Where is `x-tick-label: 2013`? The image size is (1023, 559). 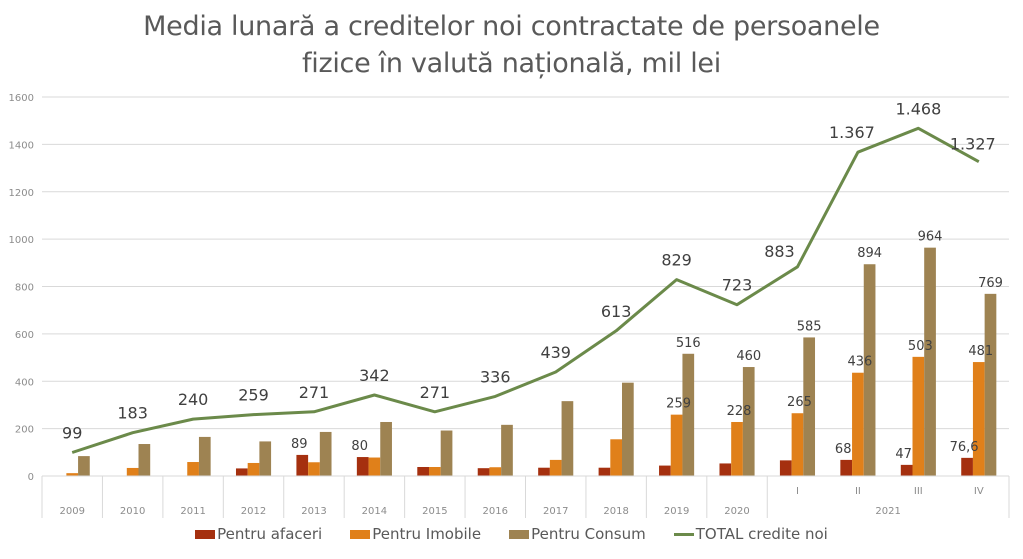
x-tick-label: 2013 is located at coordinates (313, 511).